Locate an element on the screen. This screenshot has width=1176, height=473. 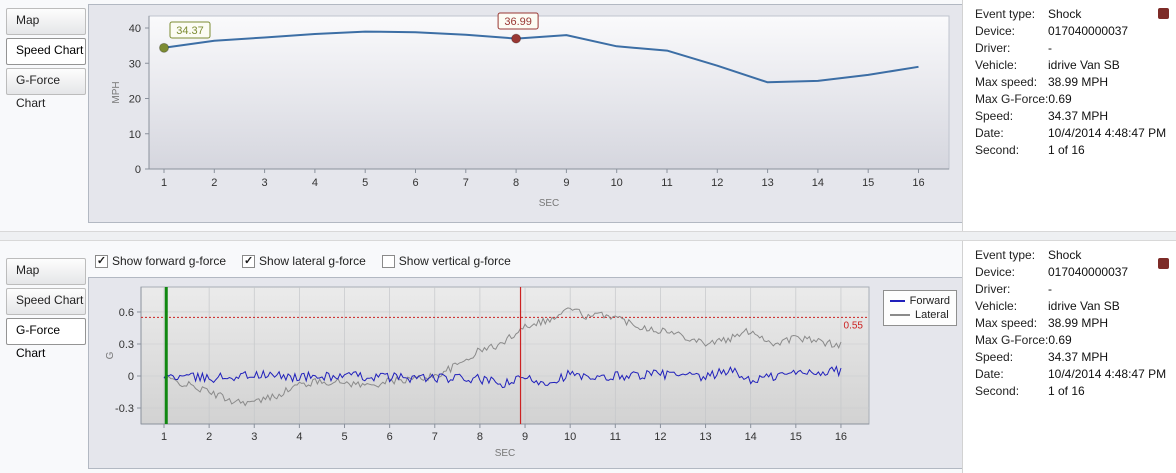
marker-label: 36.99 is located at coordinates (518, 22).